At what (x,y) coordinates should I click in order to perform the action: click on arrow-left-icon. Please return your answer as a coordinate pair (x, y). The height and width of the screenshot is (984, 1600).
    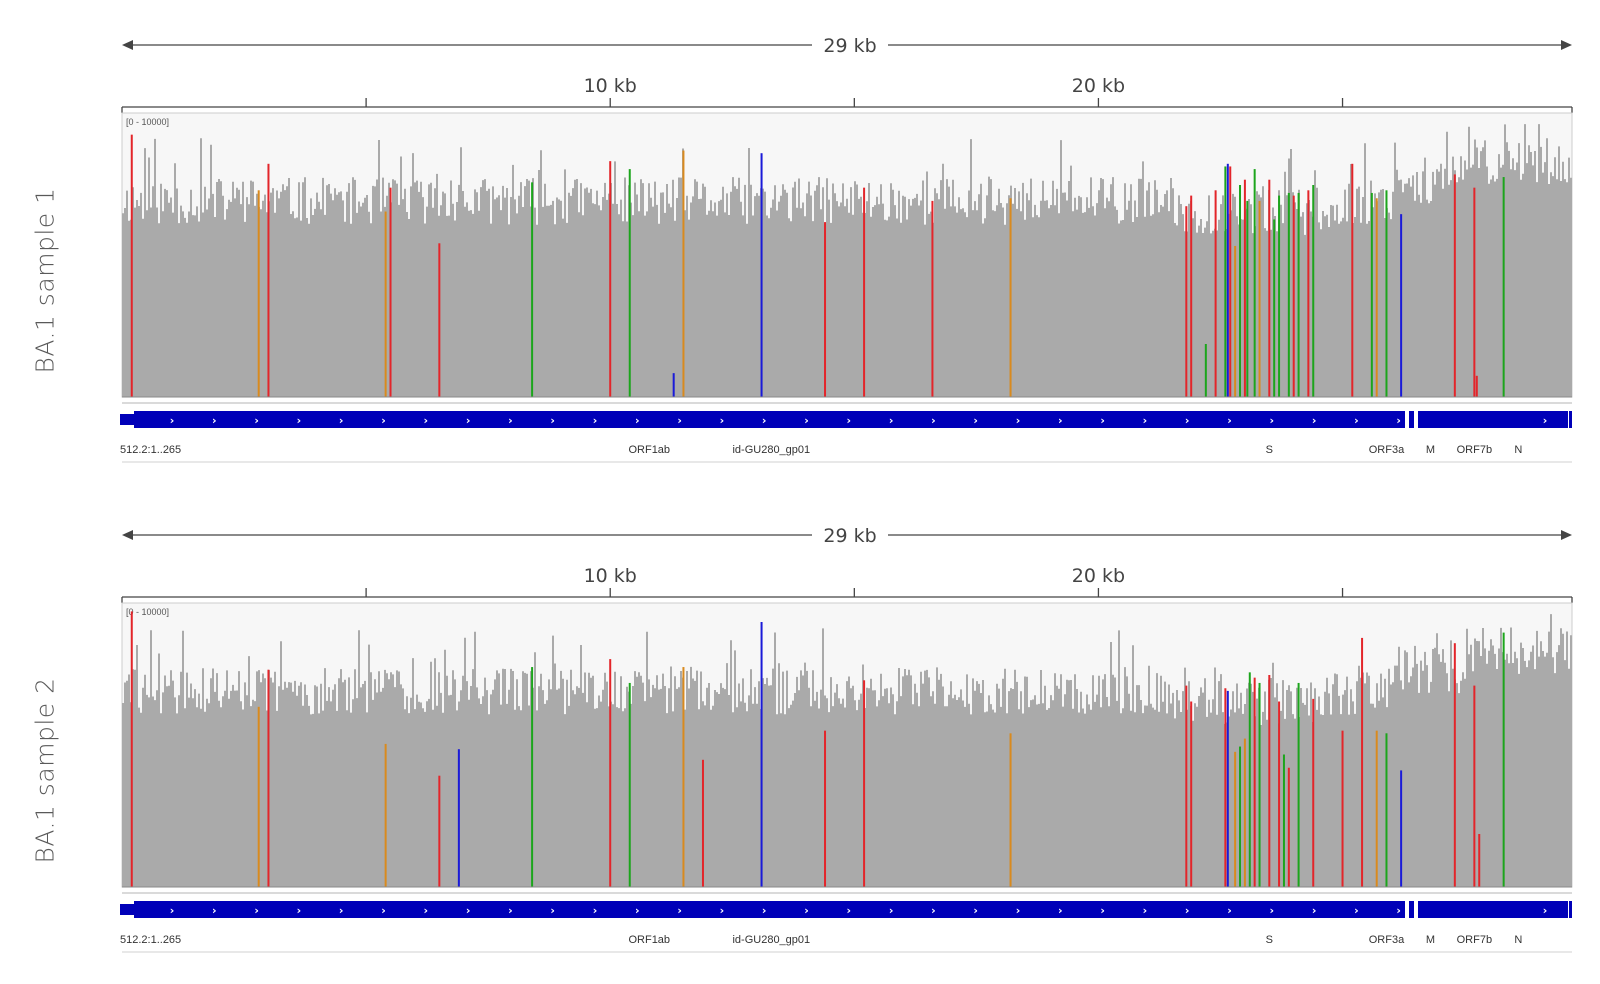
    Looking at the image, I should click on (127, 535).